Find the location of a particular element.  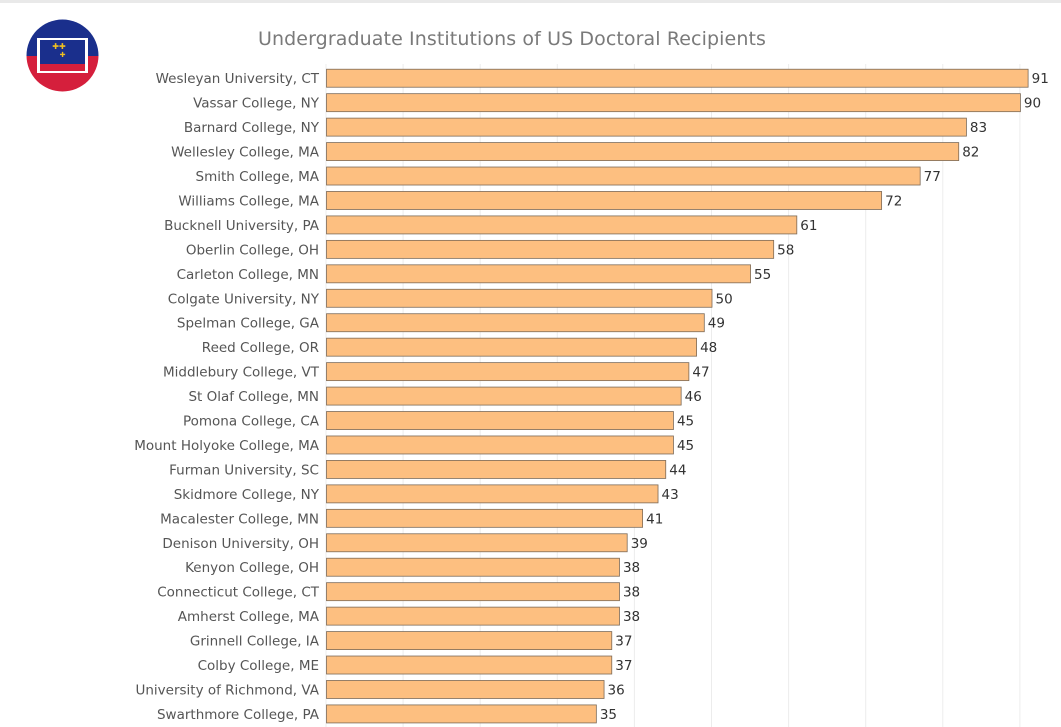

category-label: Colby College, ME is located at coordinates (258, 666).